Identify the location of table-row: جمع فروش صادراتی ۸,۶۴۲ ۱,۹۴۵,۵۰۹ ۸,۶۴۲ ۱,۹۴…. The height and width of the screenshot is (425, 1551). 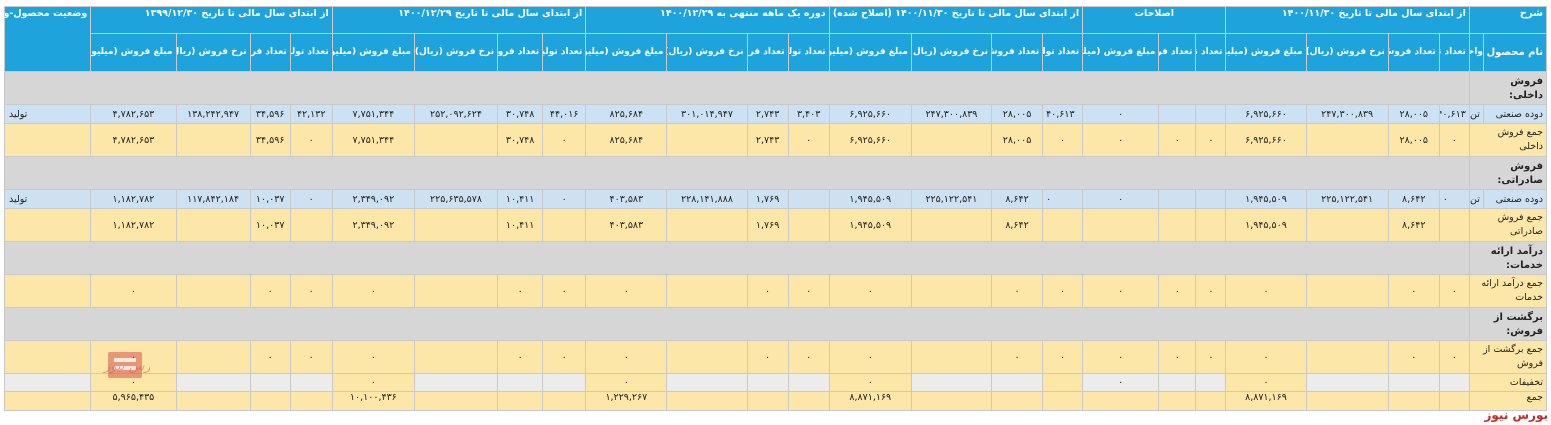
(775, 225).